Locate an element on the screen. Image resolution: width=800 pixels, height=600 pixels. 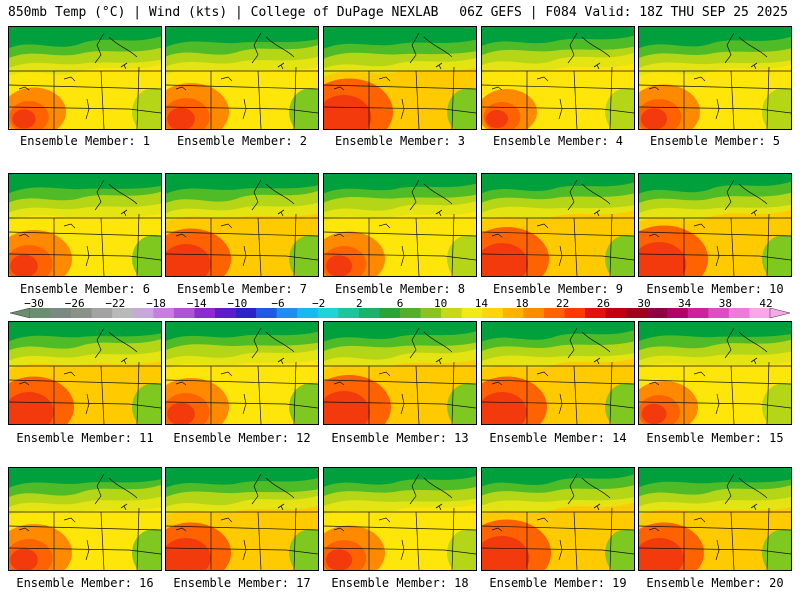
ensemble-member-label: Ensemble Member: 17 is located at coordinates (242, 583).